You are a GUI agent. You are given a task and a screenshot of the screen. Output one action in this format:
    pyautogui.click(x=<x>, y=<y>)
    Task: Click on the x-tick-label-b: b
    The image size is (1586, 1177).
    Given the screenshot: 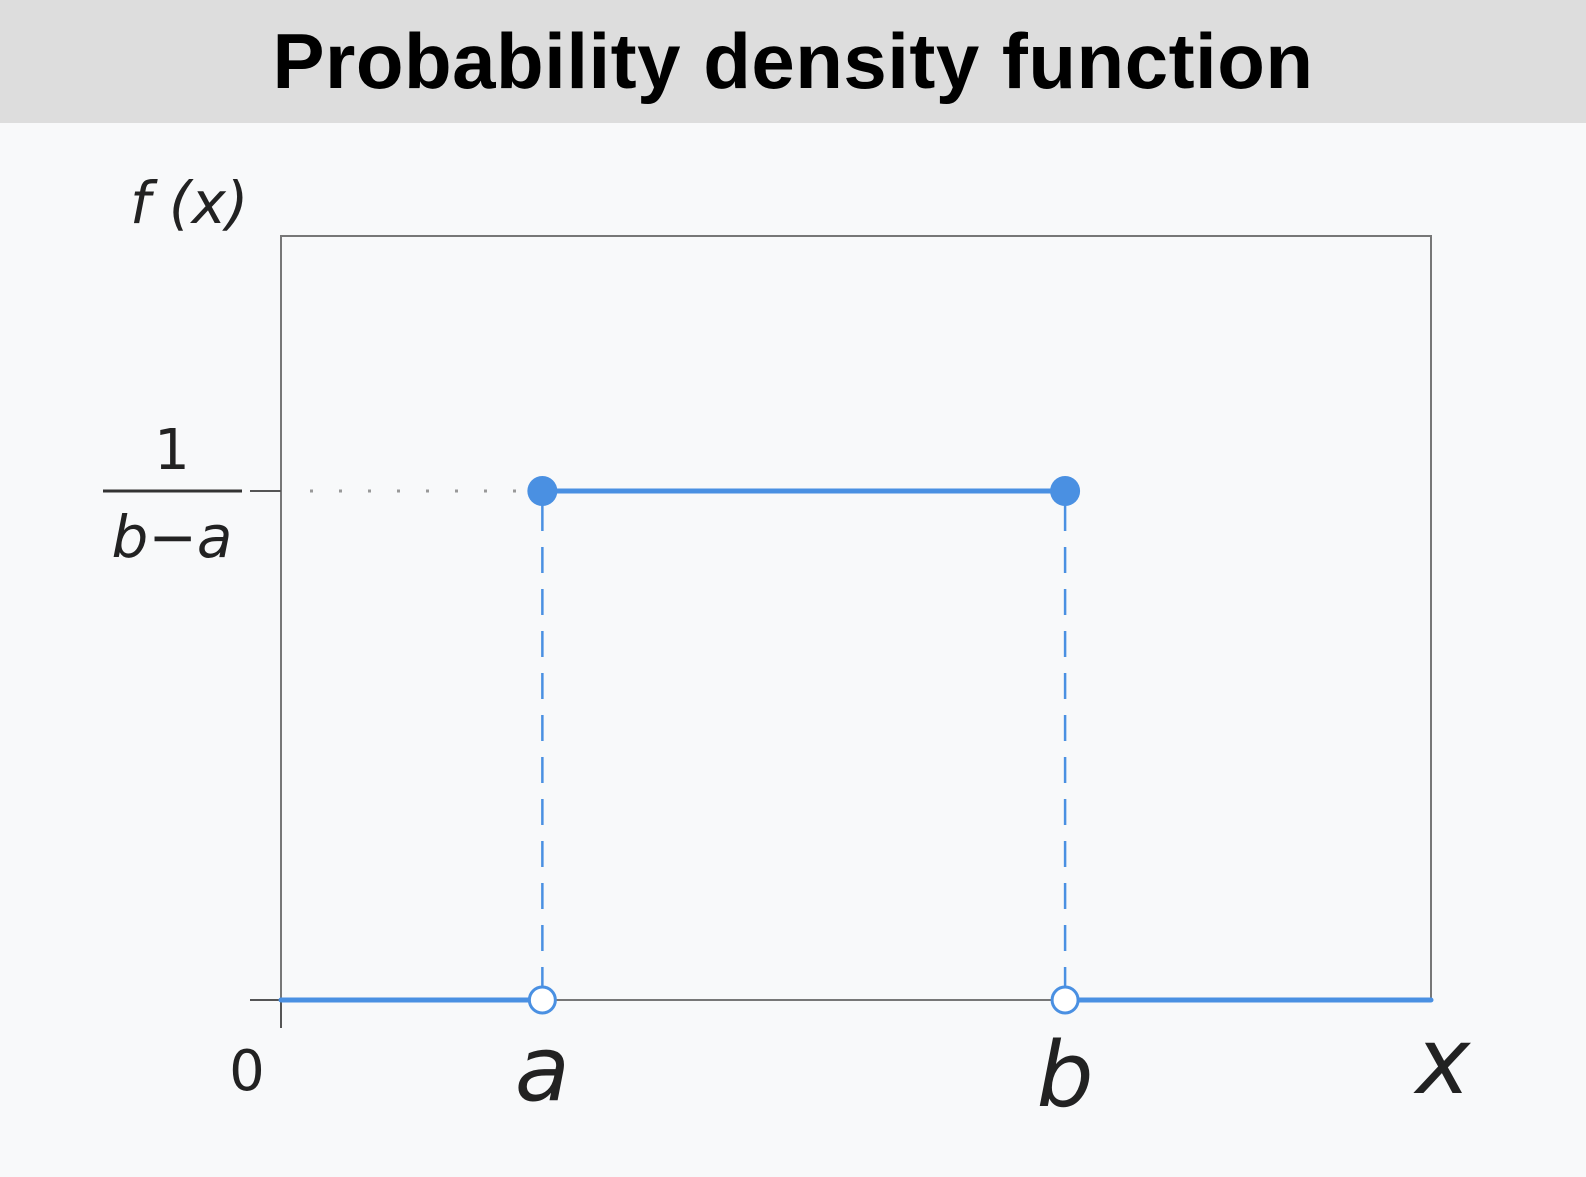 What is the action you would take?
    pyautogui.click(x=1065, y=1075)
    